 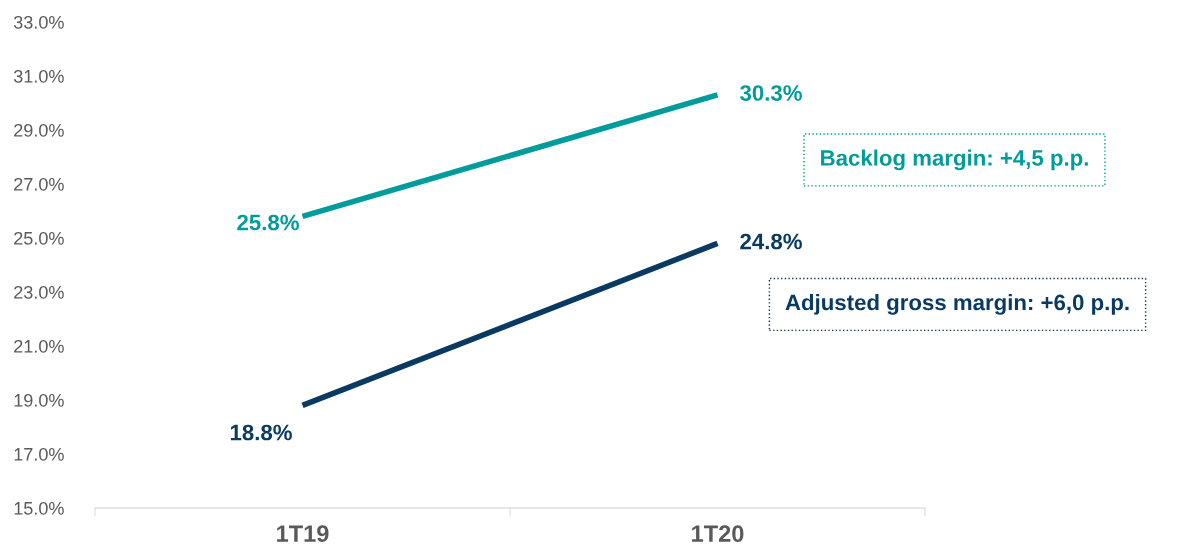 What do you see at coordinates (303, 534) in the screenshot?
I see `x-tick-label: 1T19` at bounding box center [303, 534].